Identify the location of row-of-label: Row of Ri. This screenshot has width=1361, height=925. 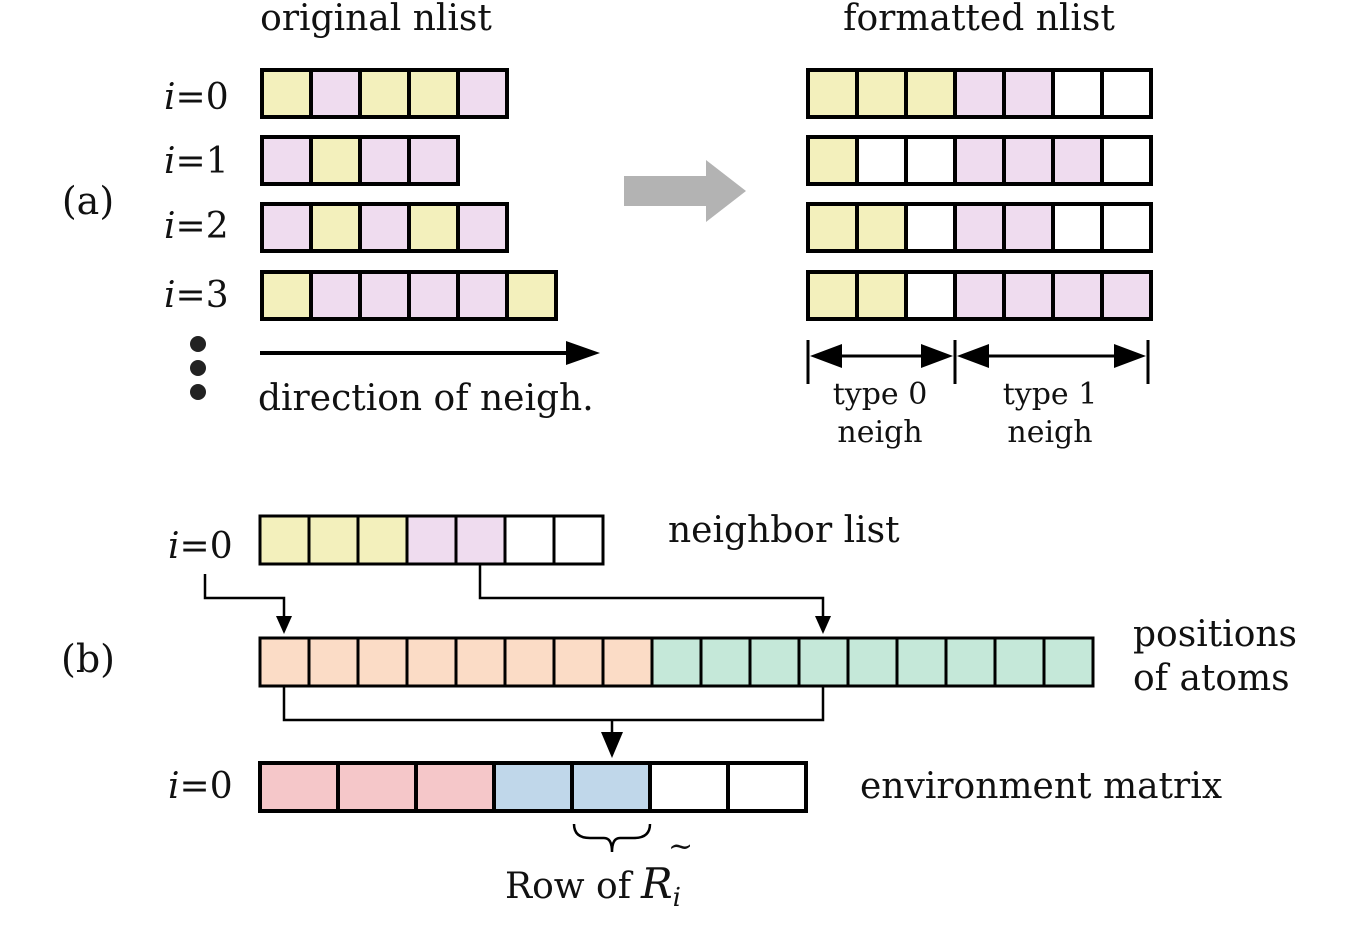
(593, 886).